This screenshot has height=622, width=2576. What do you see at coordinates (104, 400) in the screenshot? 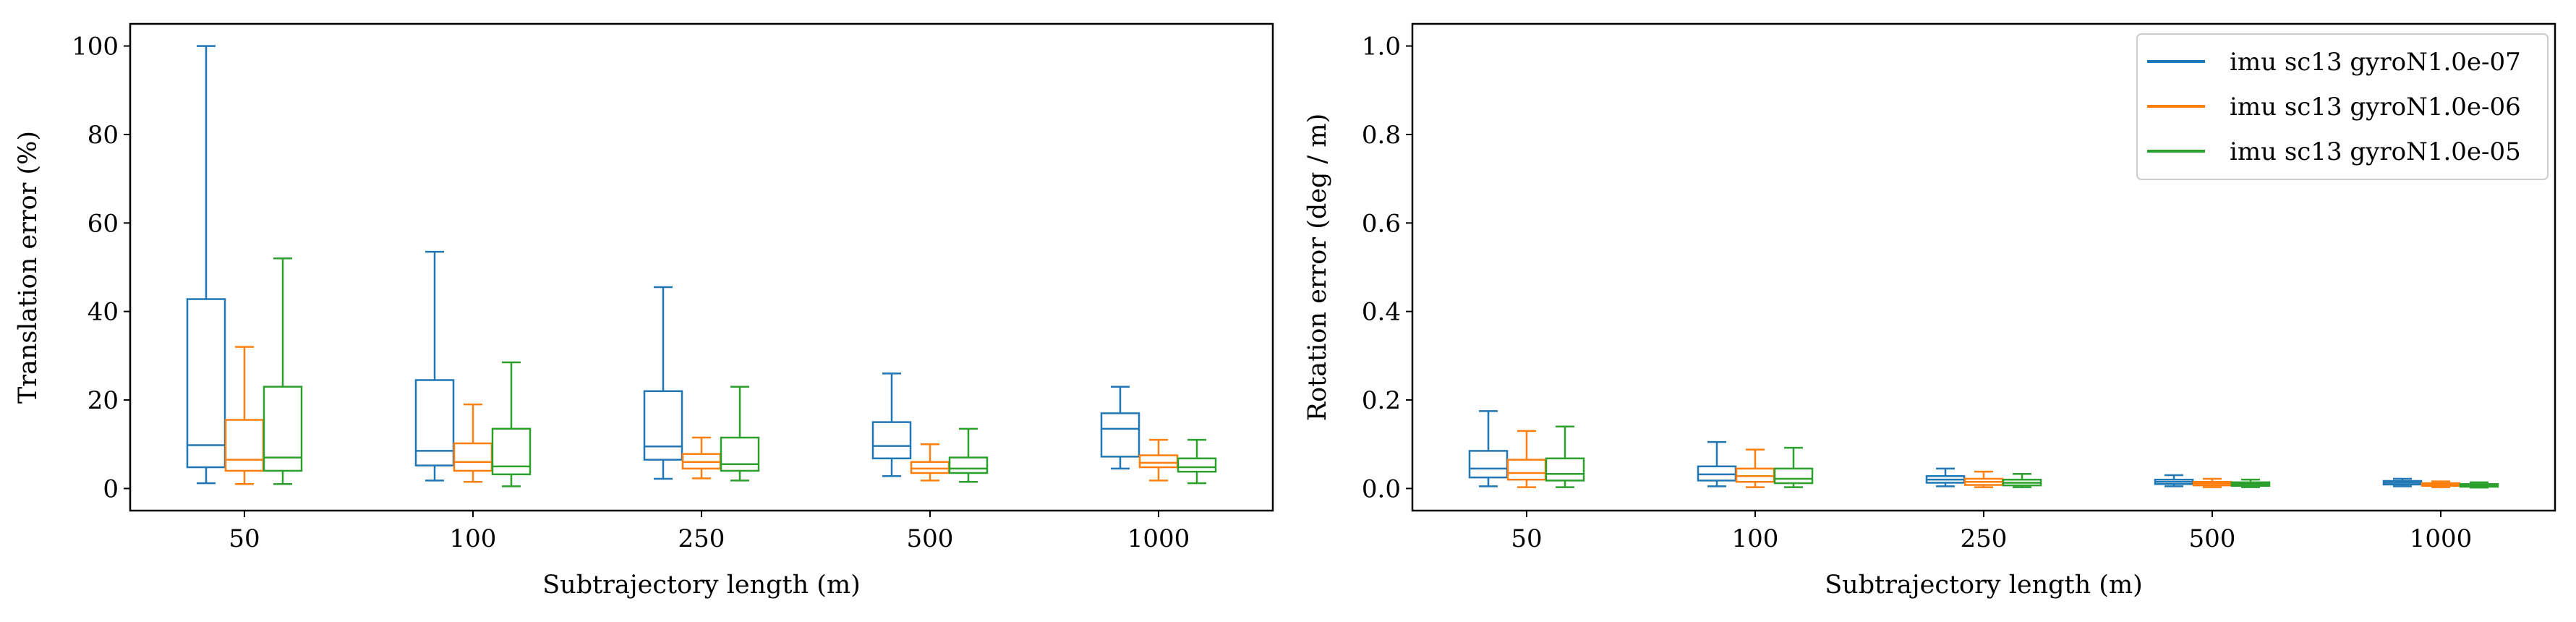
I see `y-tick-label: 20` at bounding box center [104, 400].